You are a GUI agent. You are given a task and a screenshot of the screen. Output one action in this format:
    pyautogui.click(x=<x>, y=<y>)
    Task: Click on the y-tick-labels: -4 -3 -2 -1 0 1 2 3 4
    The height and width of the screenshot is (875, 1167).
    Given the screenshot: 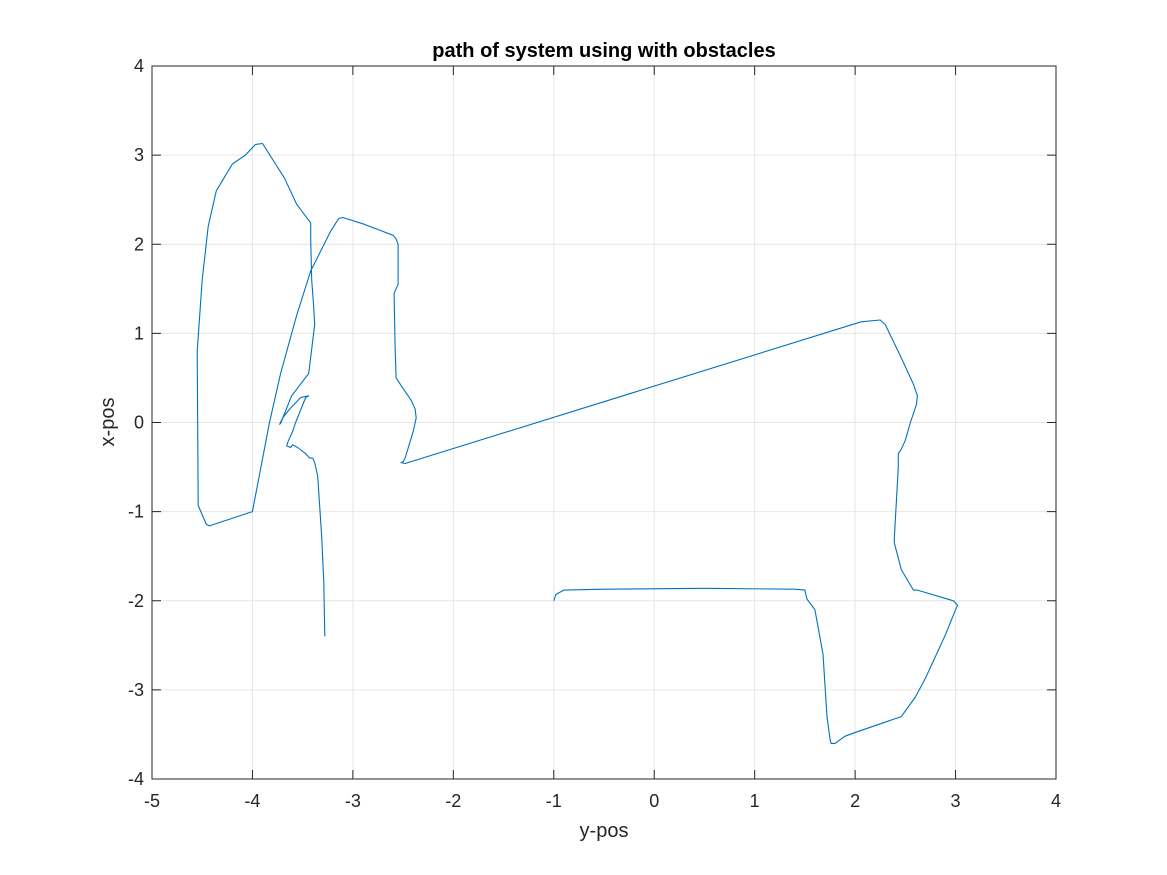 What is the action you would take?
    pyautogui.click(x=136, y=422)
    